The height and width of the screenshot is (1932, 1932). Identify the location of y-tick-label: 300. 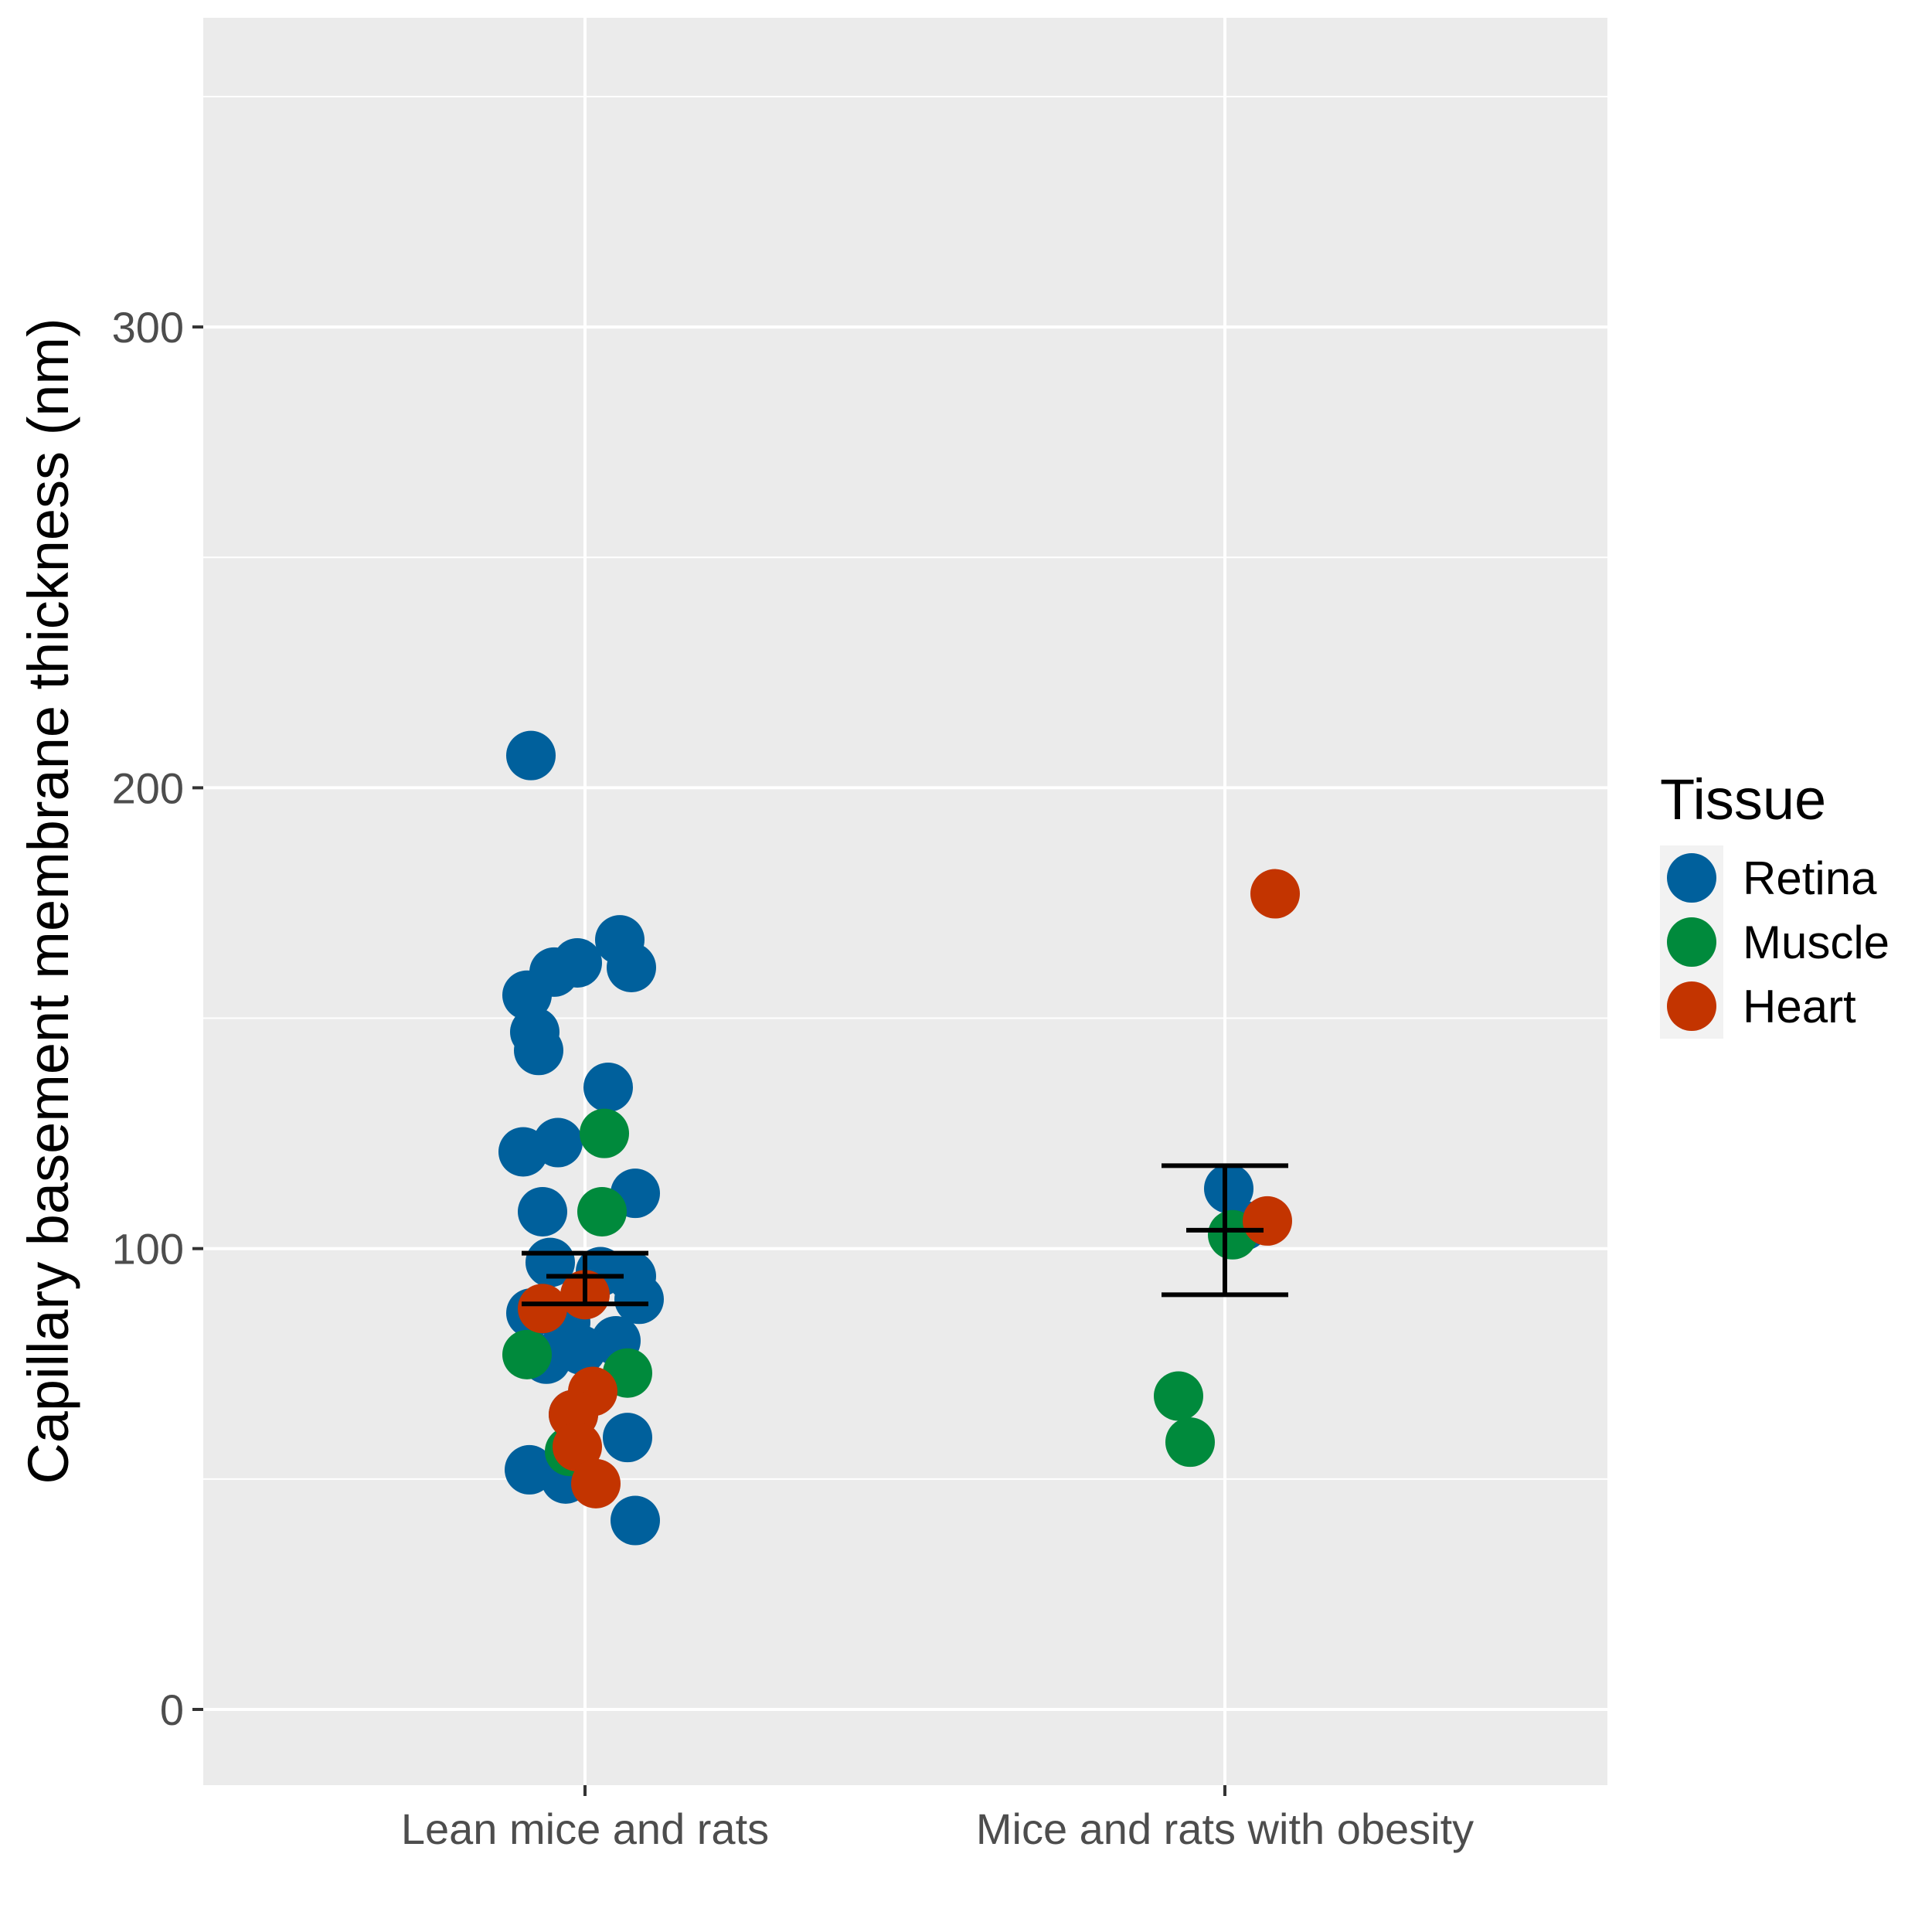
(148, 328).